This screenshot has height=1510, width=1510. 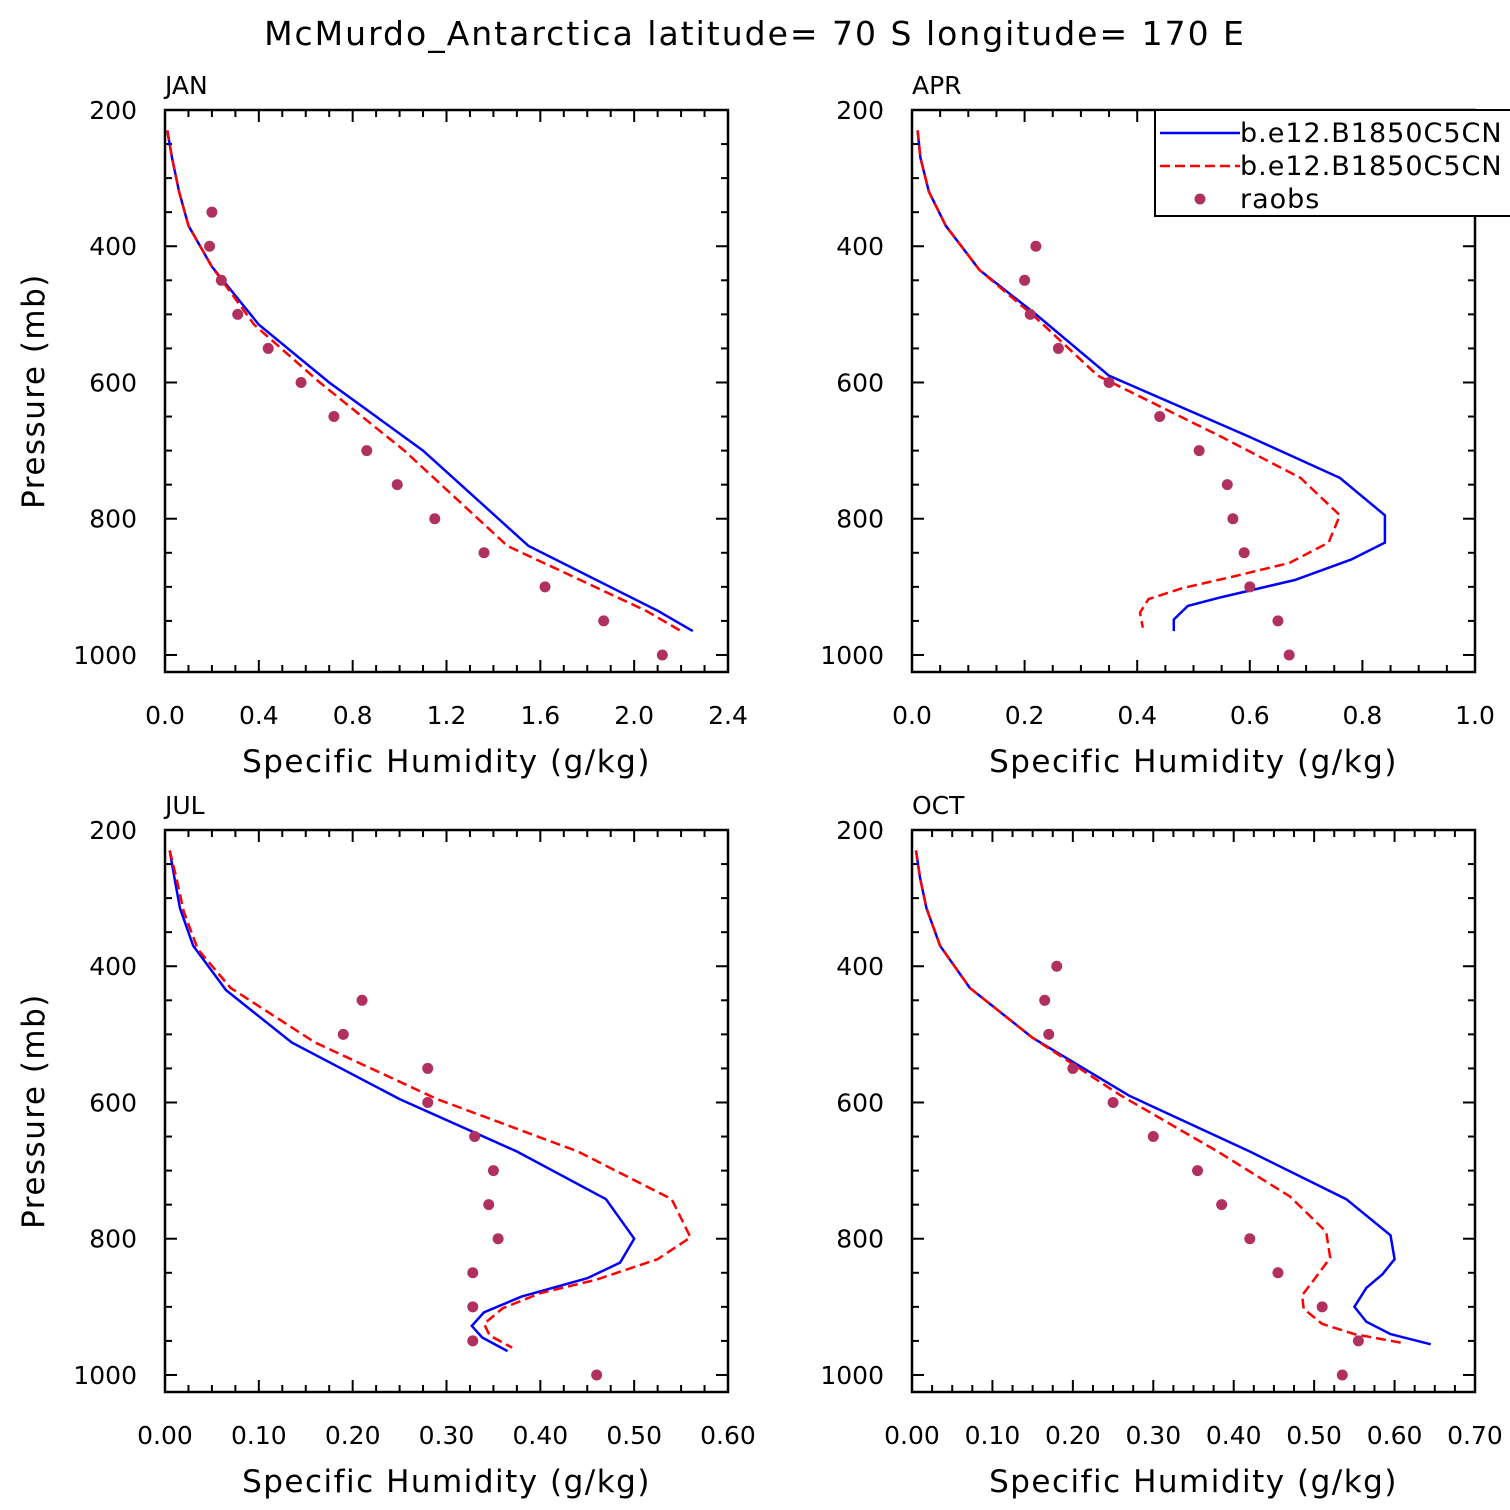 What do you see at coordinates (938, 805) in the screenshot?
I see `panel-label: OCT` at bounding box center [938, 805].